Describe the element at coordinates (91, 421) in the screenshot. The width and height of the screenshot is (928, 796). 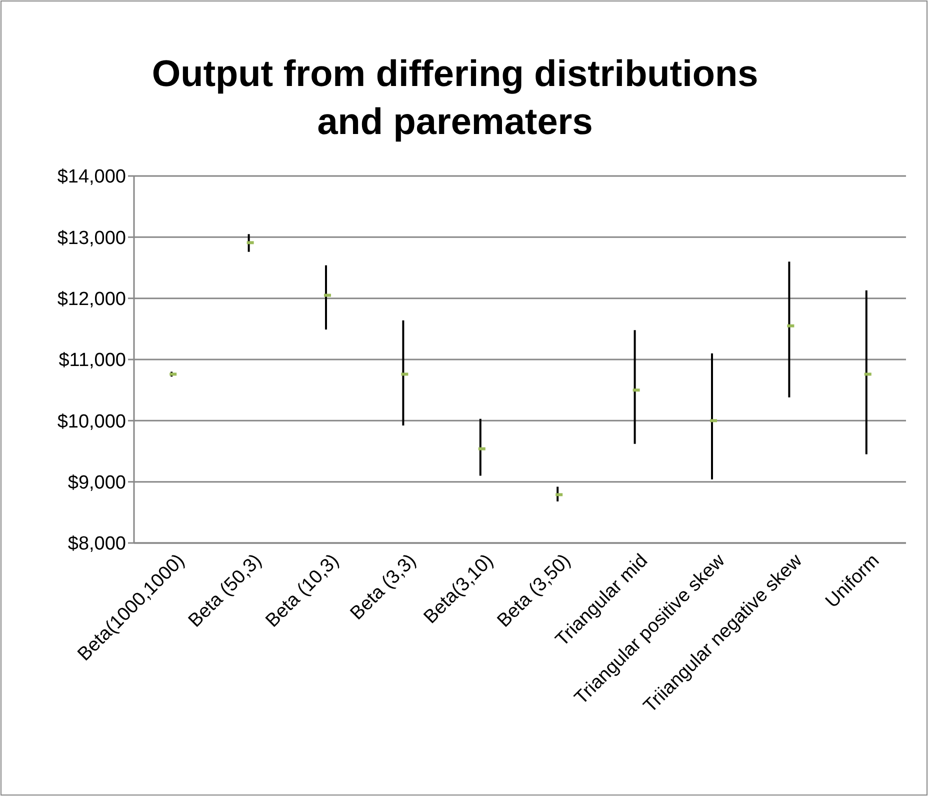
I see `y-tick-label: $10,000` at that location.